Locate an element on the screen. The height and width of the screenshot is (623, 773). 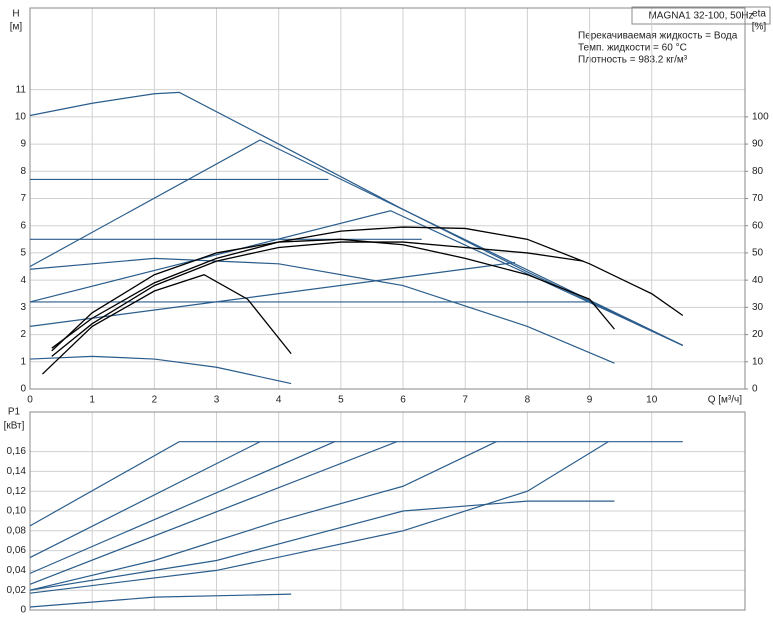
y-tick-label: 7 is located at coordinates (23, 198).